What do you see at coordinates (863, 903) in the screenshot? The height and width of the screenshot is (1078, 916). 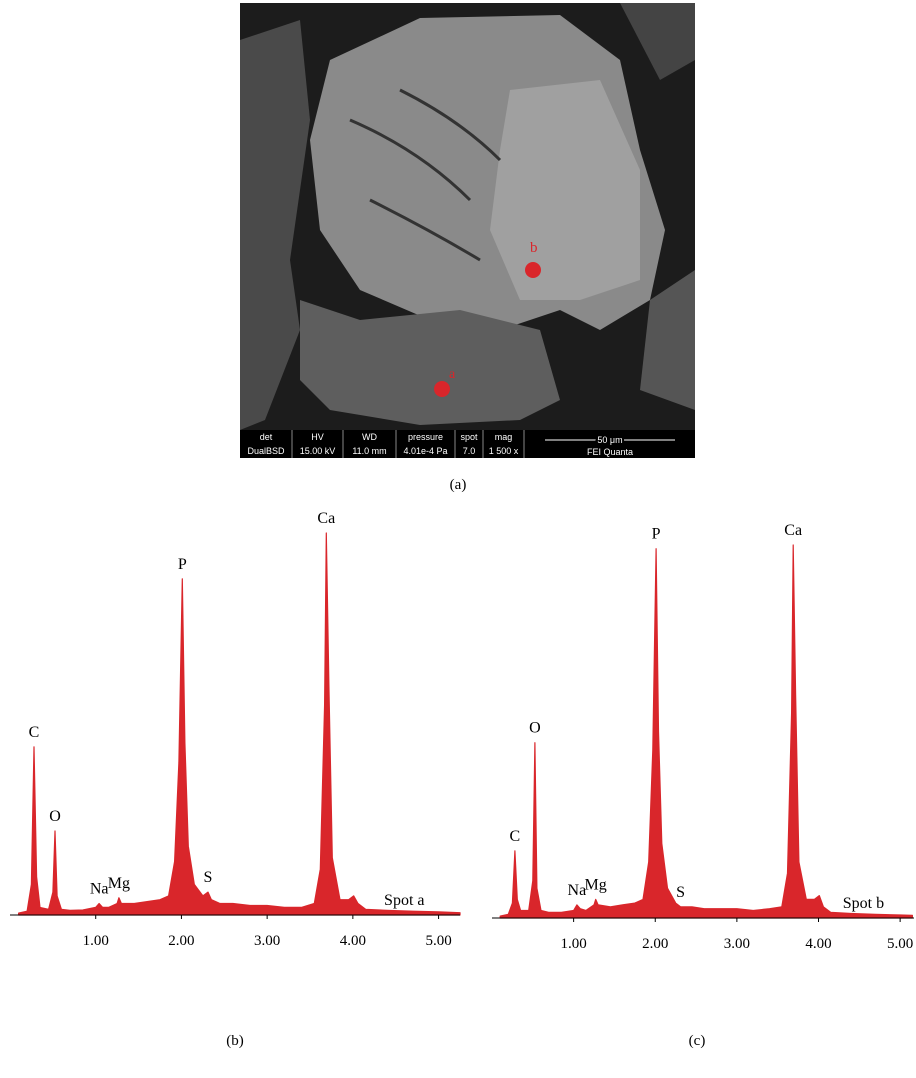 I see `peak-label: Spot b` at bounding box center [863, 903].